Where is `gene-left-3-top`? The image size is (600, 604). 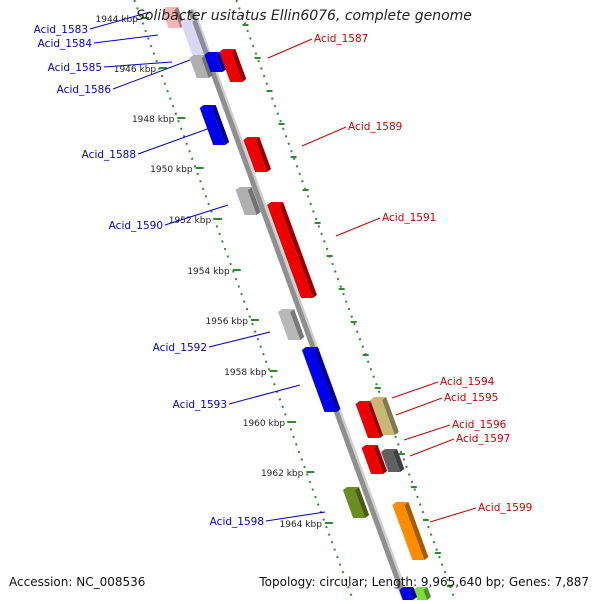
gene-left-3-top is located at coordinates (197, 56).